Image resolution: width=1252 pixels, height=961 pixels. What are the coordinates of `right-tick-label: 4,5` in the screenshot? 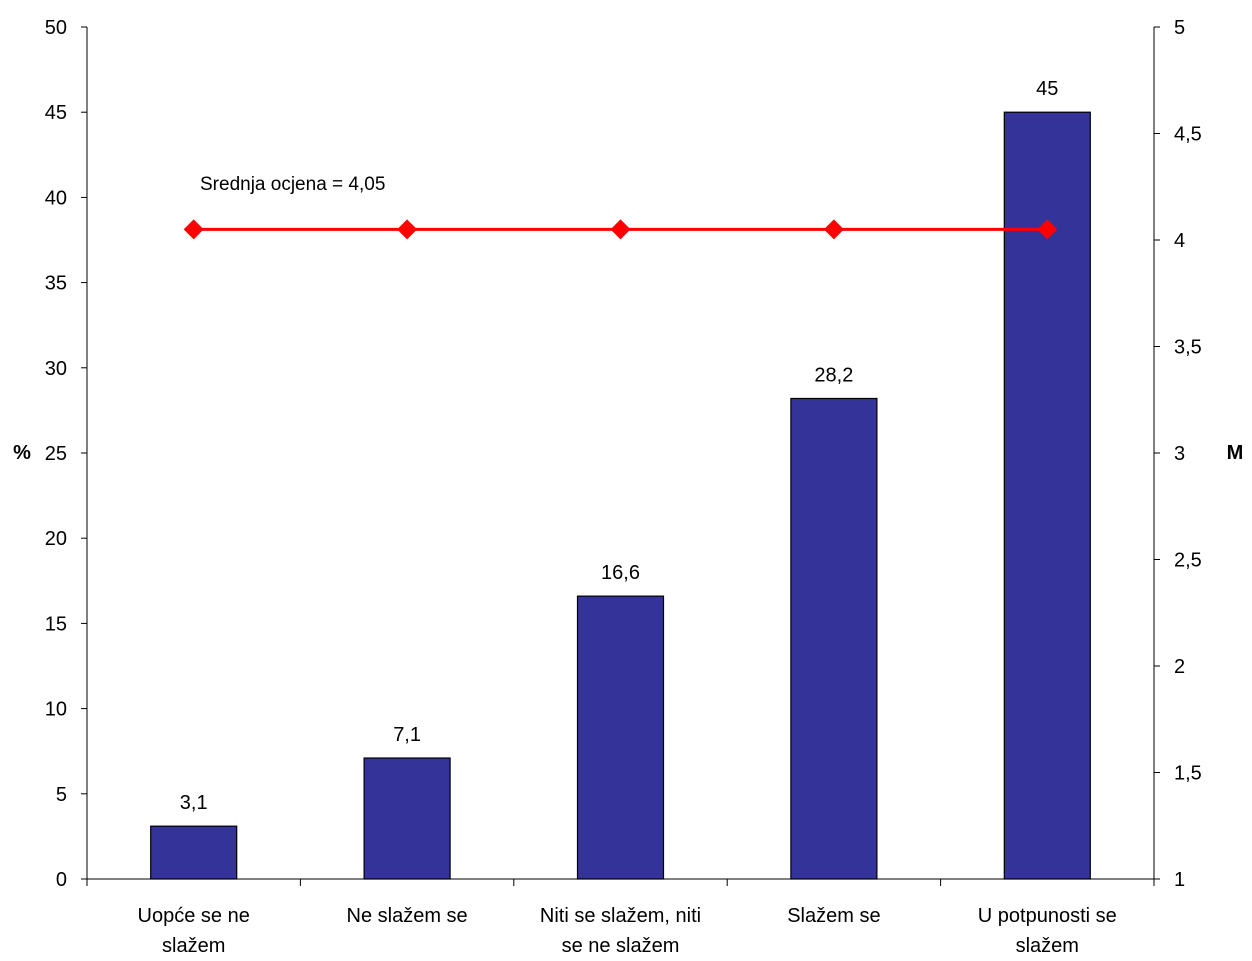 It's located at (1188, 135).